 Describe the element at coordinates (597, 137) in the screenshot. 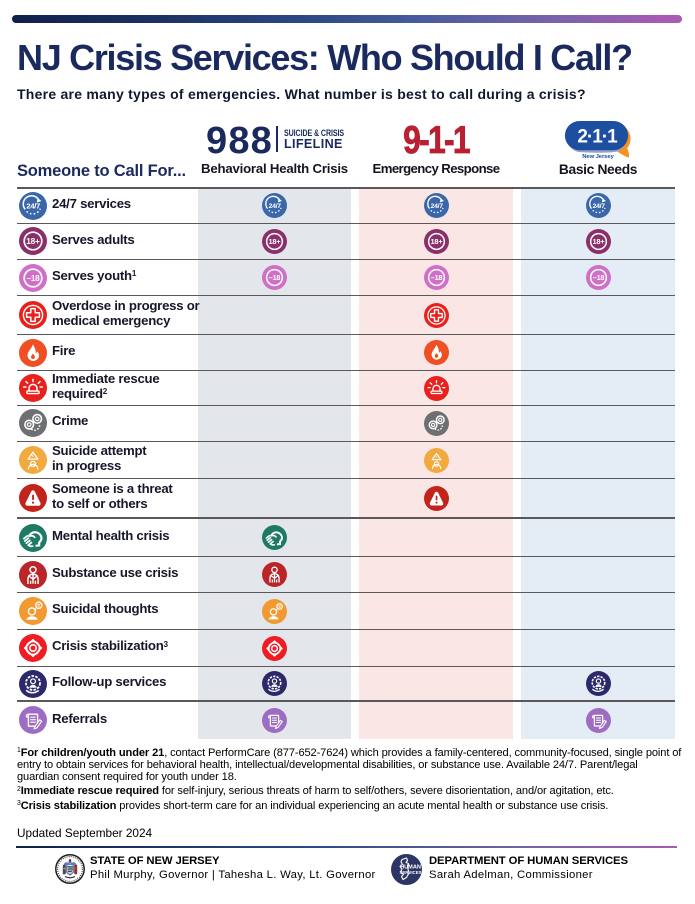

I see `svg-text: 2·1·1` at that location.